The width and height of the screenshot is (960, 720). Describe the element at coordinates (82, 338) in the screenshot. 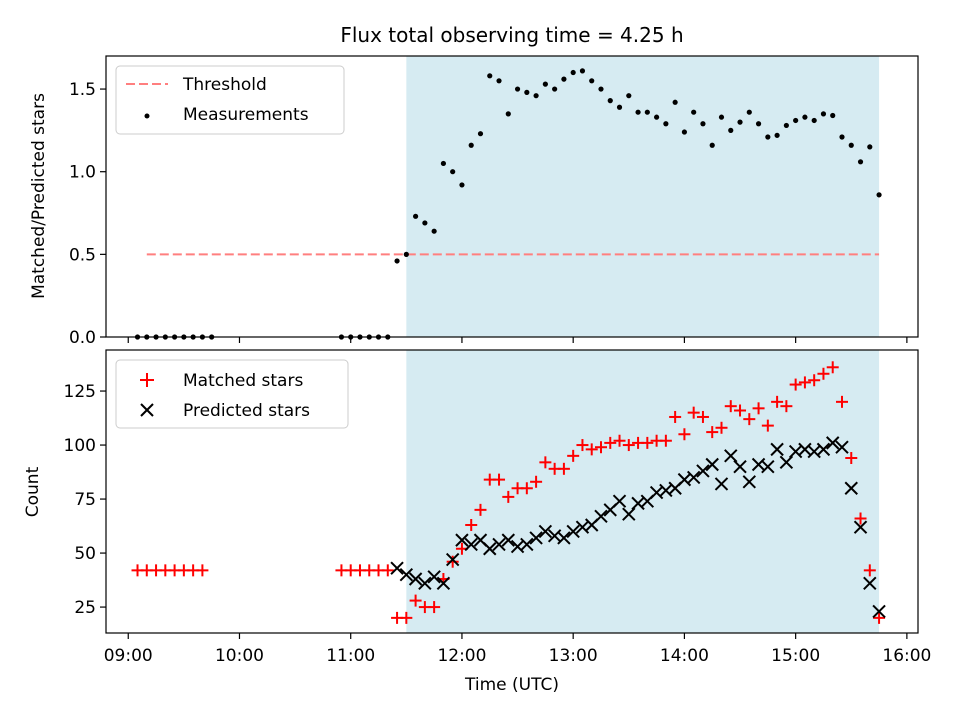

I see `top-y-tick-label: 0.0` at that location.